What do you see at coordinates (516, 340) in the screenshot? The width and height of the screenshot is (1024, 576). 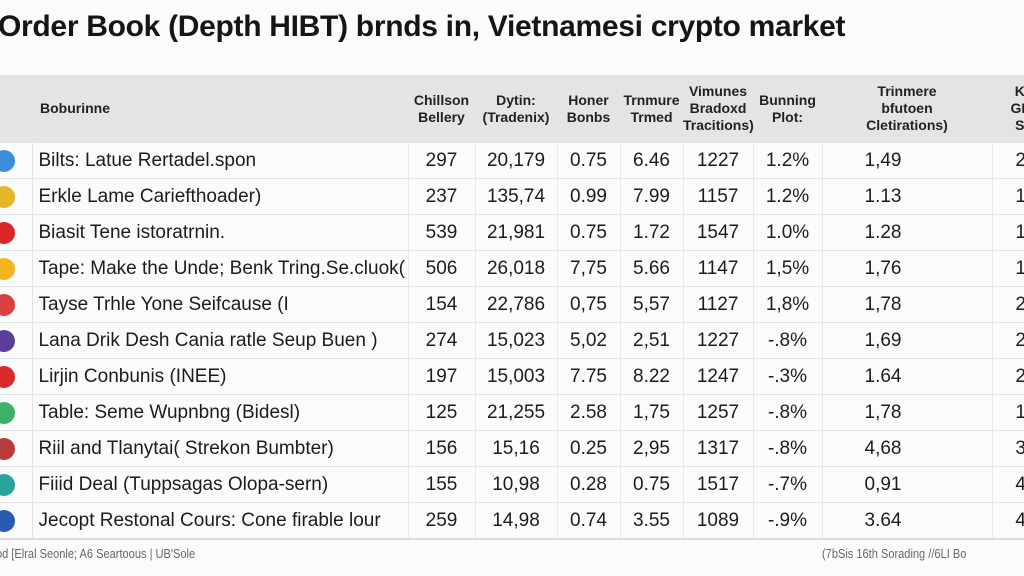 I see `cell-c2: 15,023` at bounding box center [516, 340].